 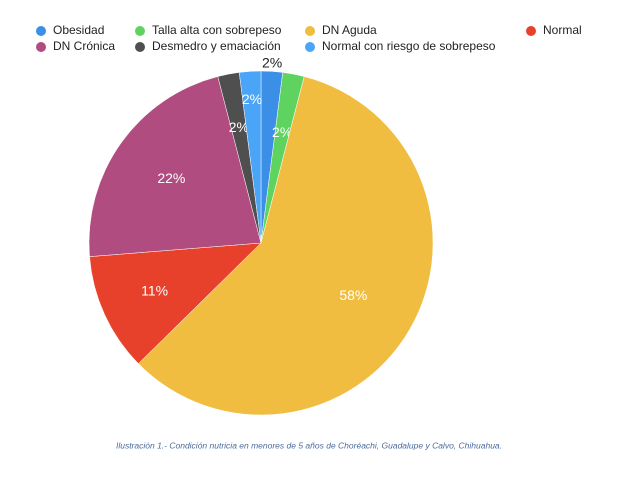 I want to click on legend-label: Obesidad, so click(x=78, y=30).